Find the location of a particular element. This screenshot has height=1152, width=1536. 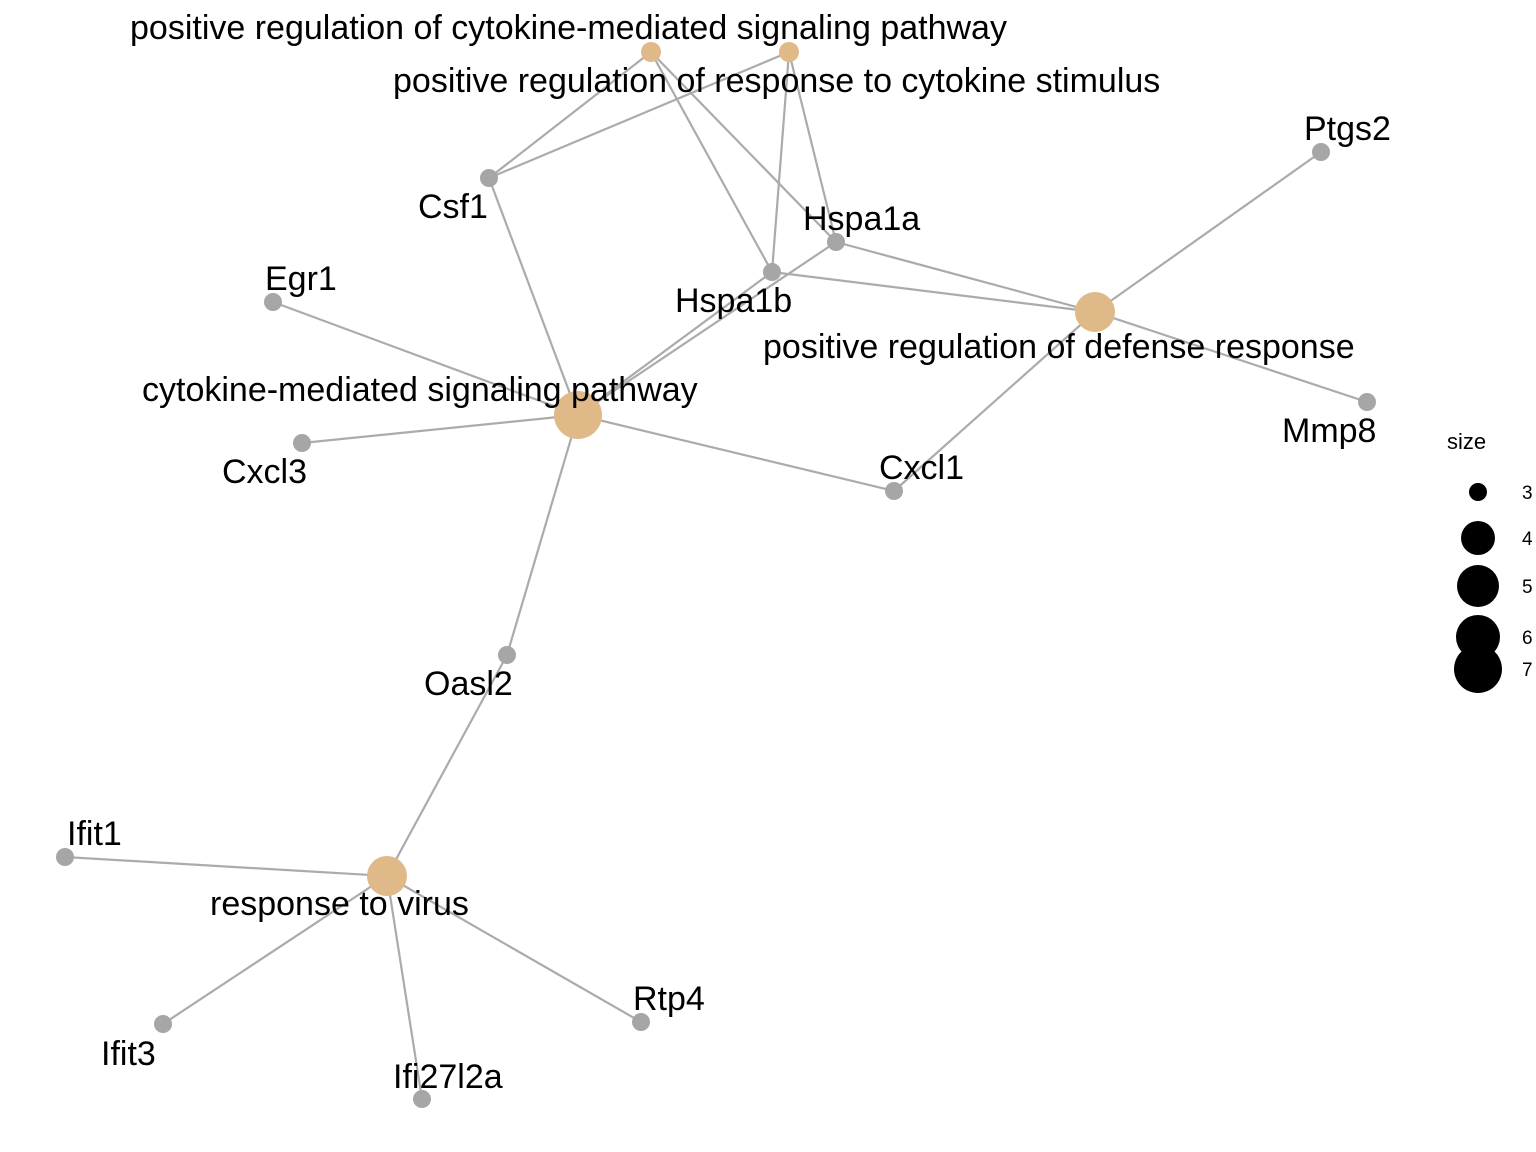

gene-node-Ptgs2 is located at coordinates (1321, 152).